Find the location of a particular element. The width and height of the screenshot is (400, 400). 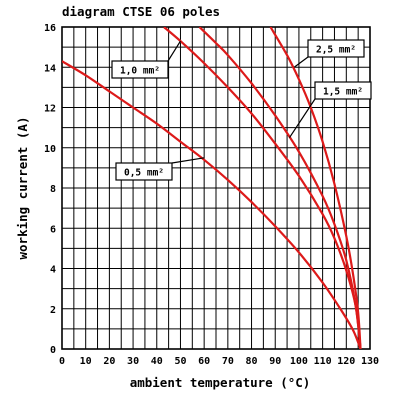

y-axis-label: working current (A) is located at coordinates (22, 188).